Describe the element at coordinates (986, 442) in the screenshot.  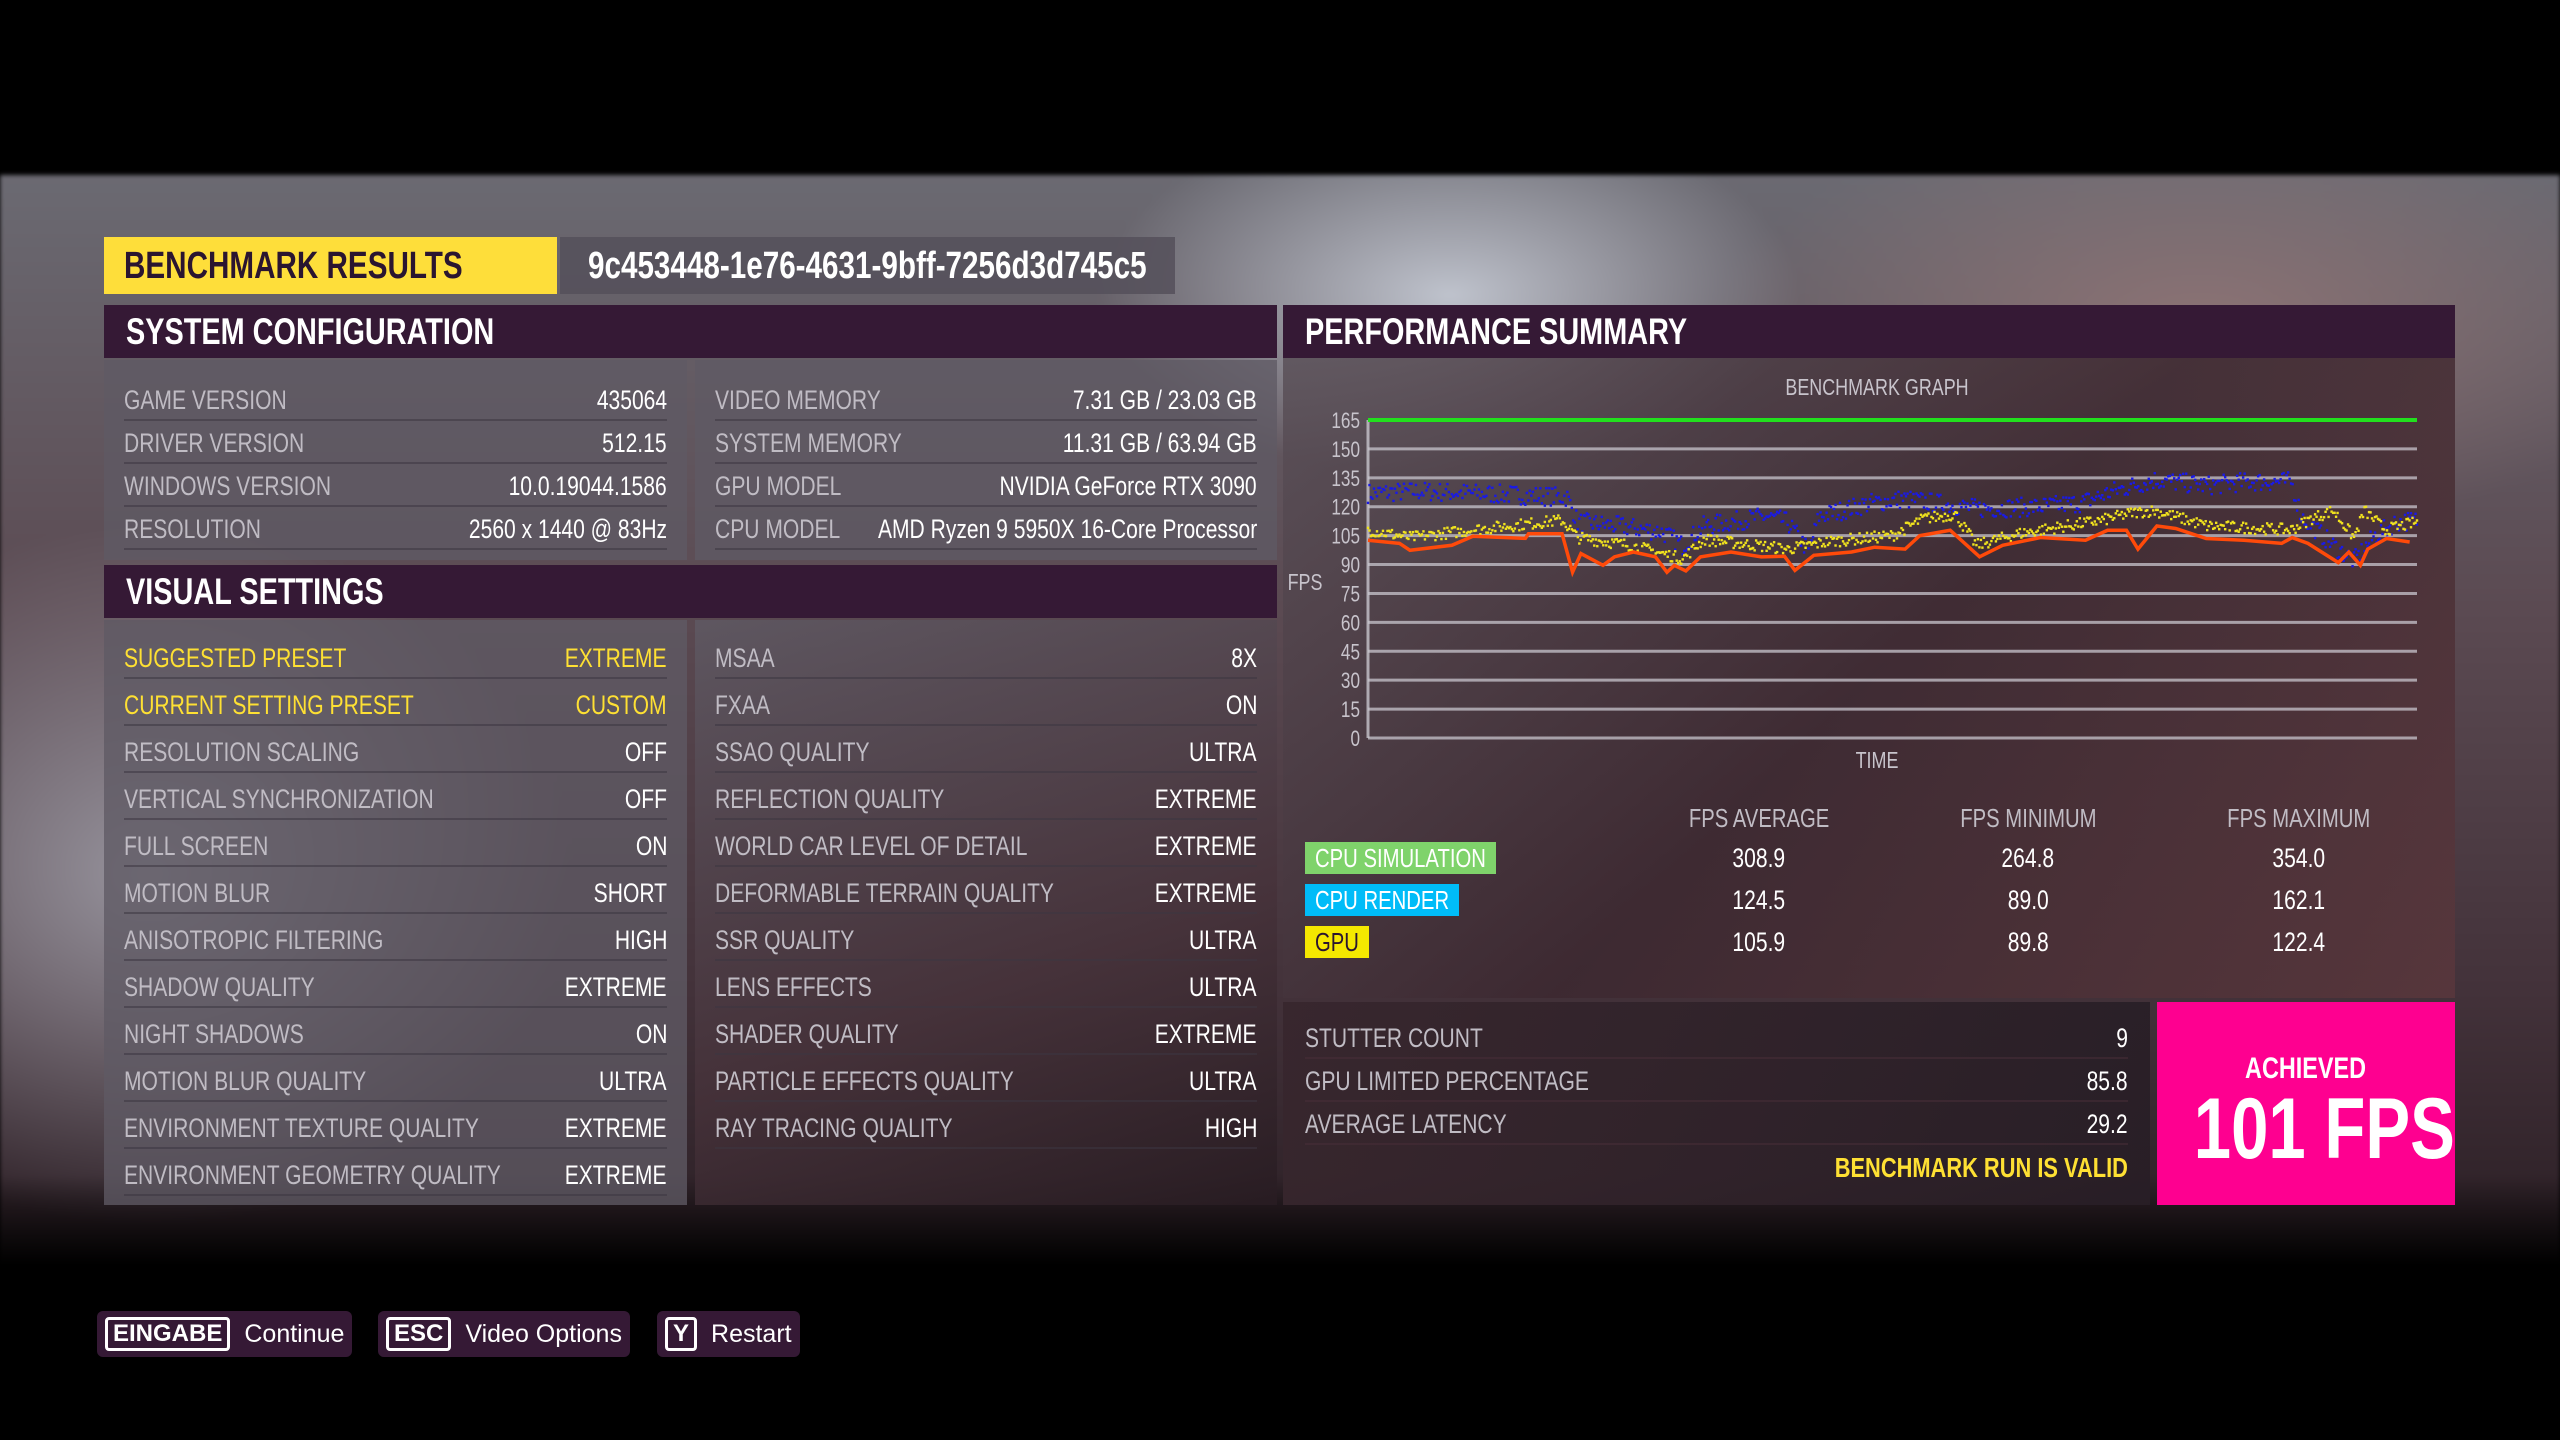
I see `setting-row: SYSTEM MEMORY 11.31 GB / 63.94 GB` at that location.